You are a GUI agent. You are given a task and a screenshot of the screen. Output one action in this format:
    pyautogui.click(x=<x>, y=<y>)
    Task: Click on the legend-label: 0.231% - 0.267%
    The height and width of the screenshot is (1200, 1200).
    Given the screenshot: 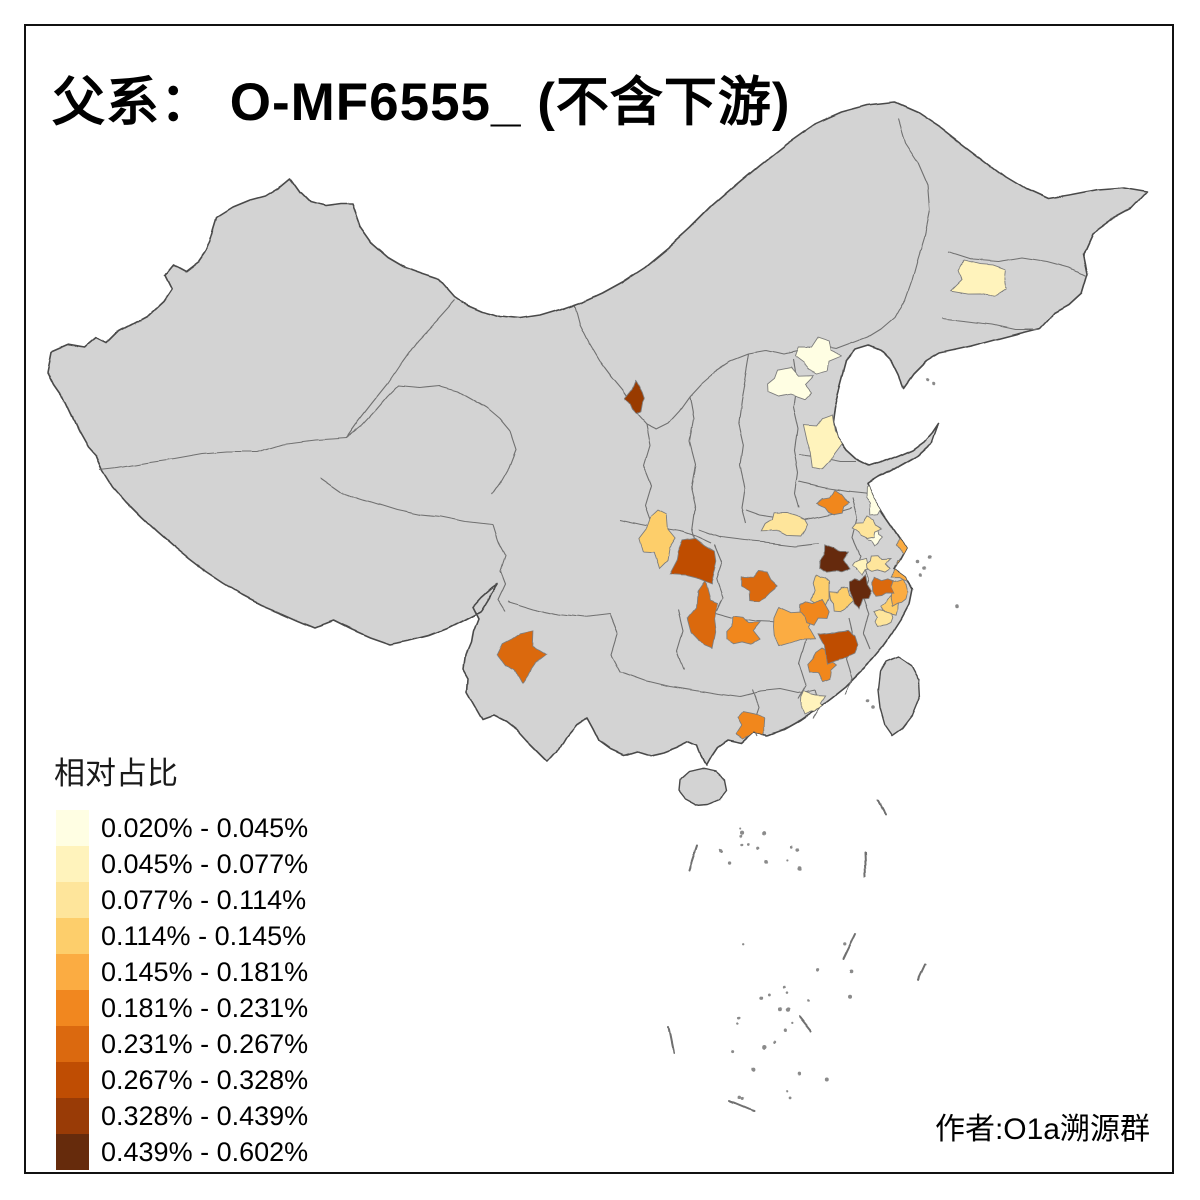 What is the action you would take?
    pyautogui.click(x=205, y=1043)
    